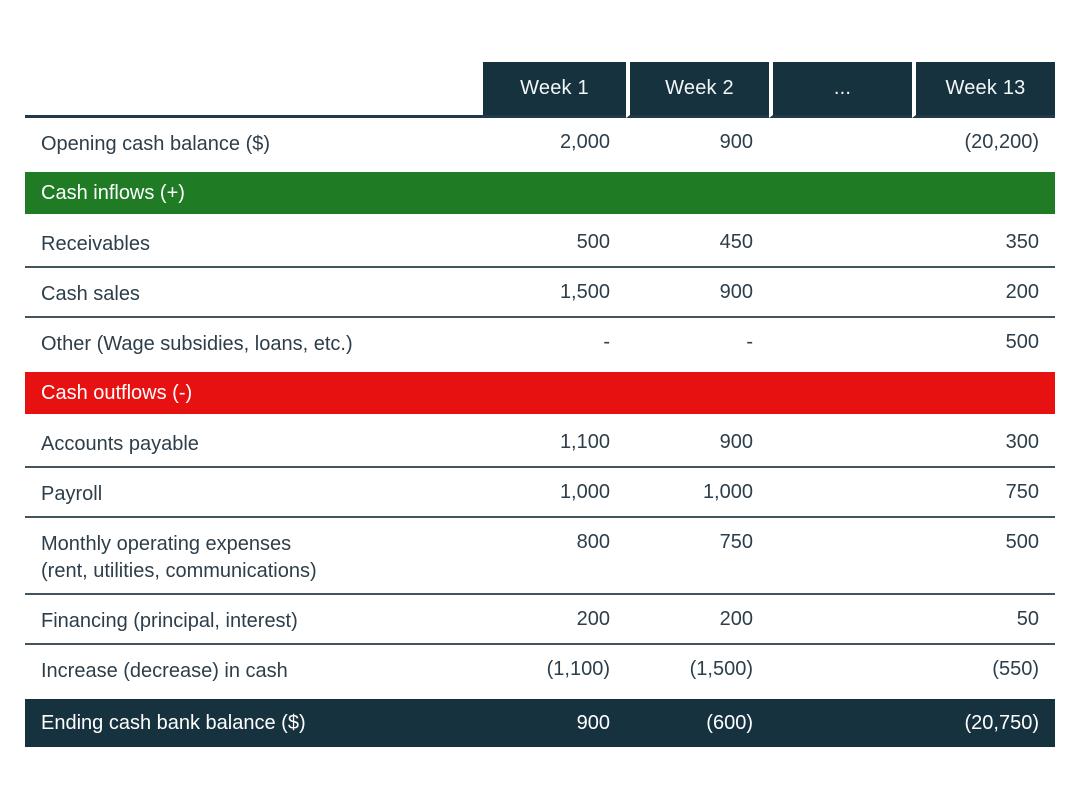 This screenshot has width=1080, height=810. Describe the element at coordinates (983, 293) in the screenshot. I see `cell-week13: 200` at that location.